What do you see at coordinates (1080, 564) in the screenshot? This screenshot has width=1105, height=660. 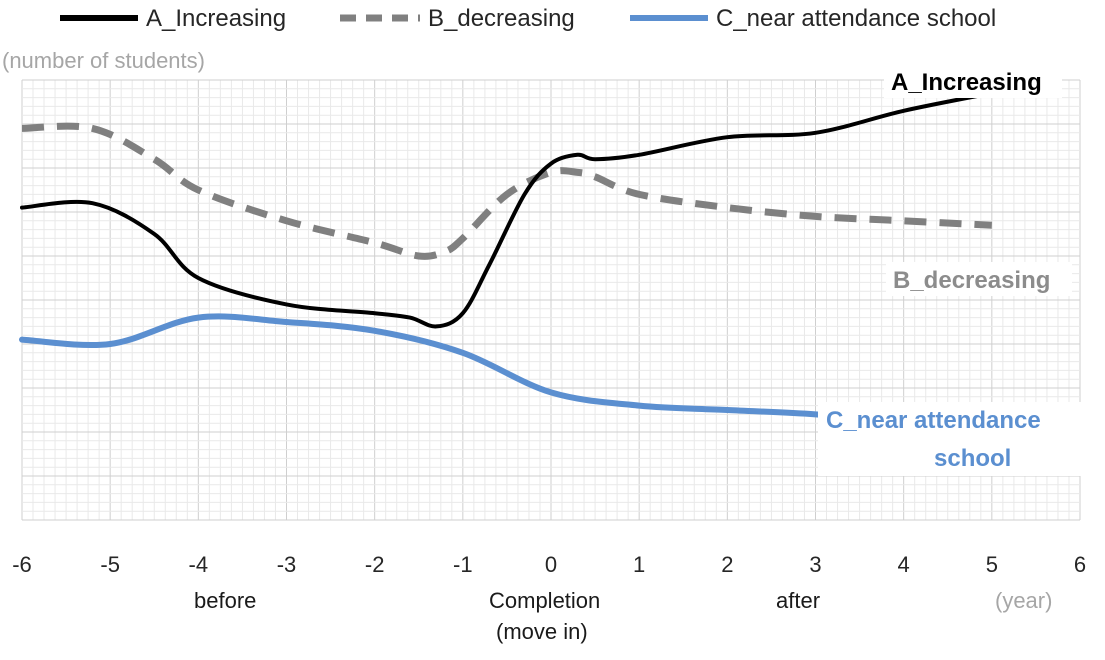 I see `x-tick-label: 6` at bounding box center [1080, 564].